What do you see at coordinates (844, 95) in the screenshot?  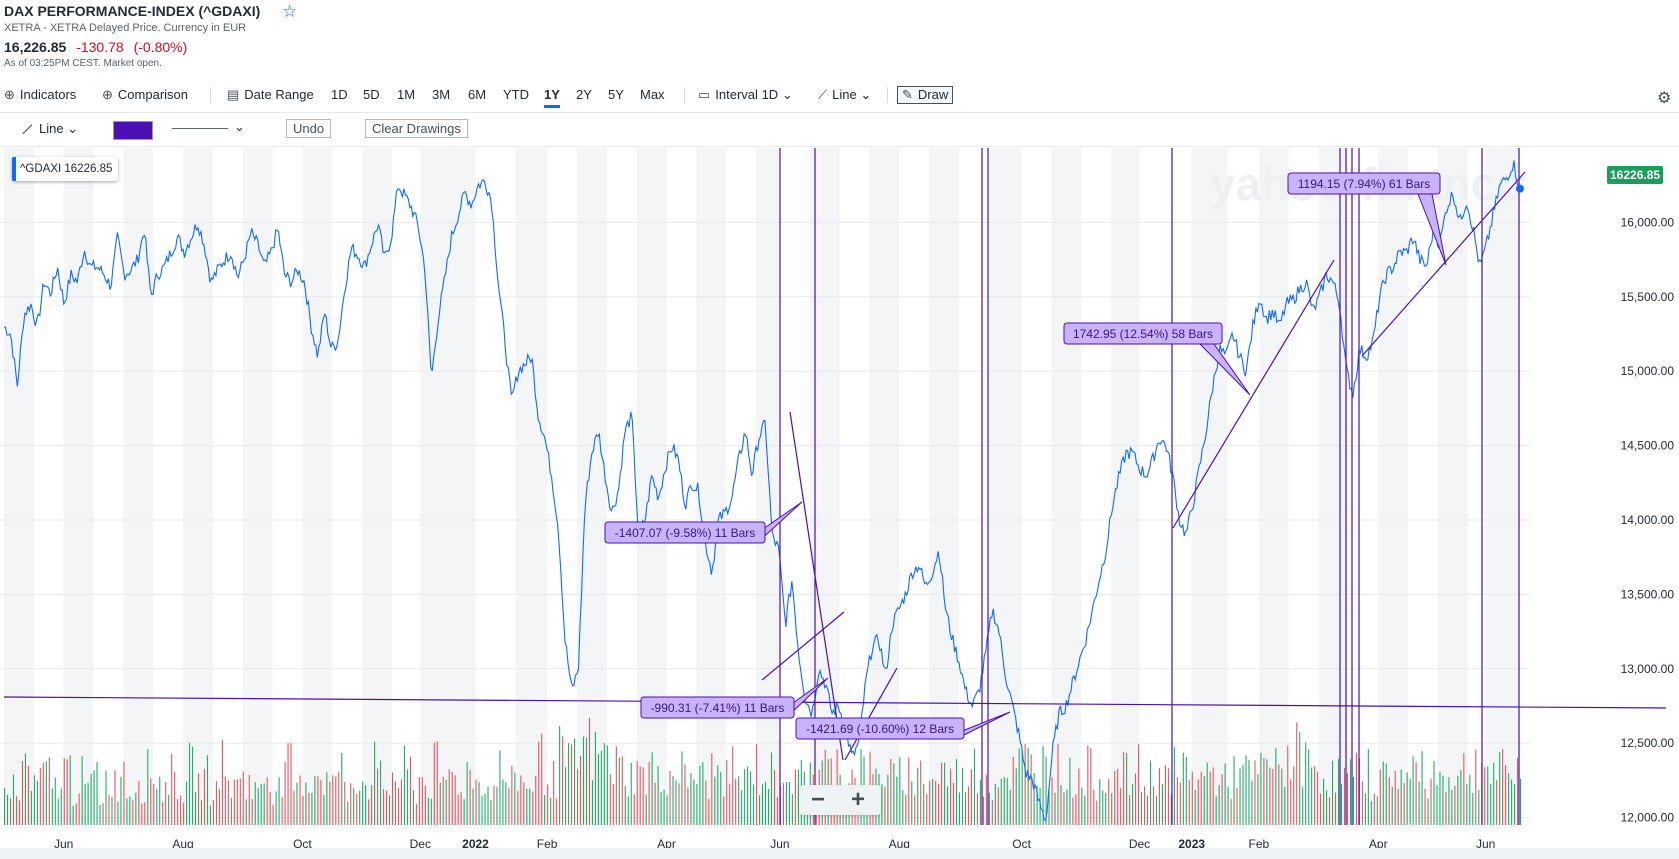 I see `chart-type-dropdown: ⟋ Line ⌄` at bounding box center [844, 95].